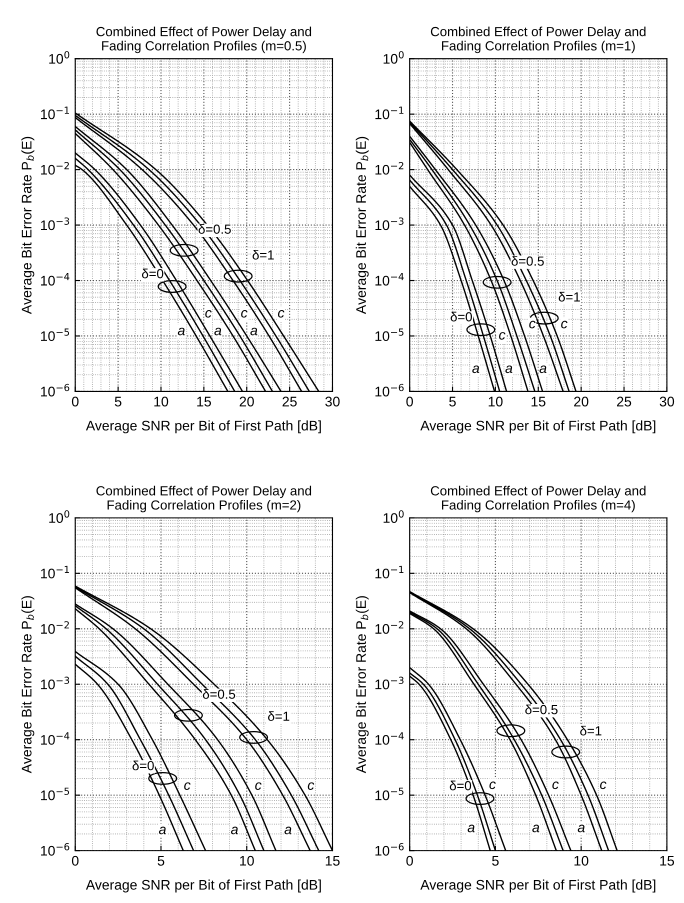 This screenshot has height=903, width=684. Describe the element at coordinates (204, 499) in the screenshot. I see `chart-title: Combined Effect of Power Delay and Fading Correlation Profiles (m=2)` at that location.